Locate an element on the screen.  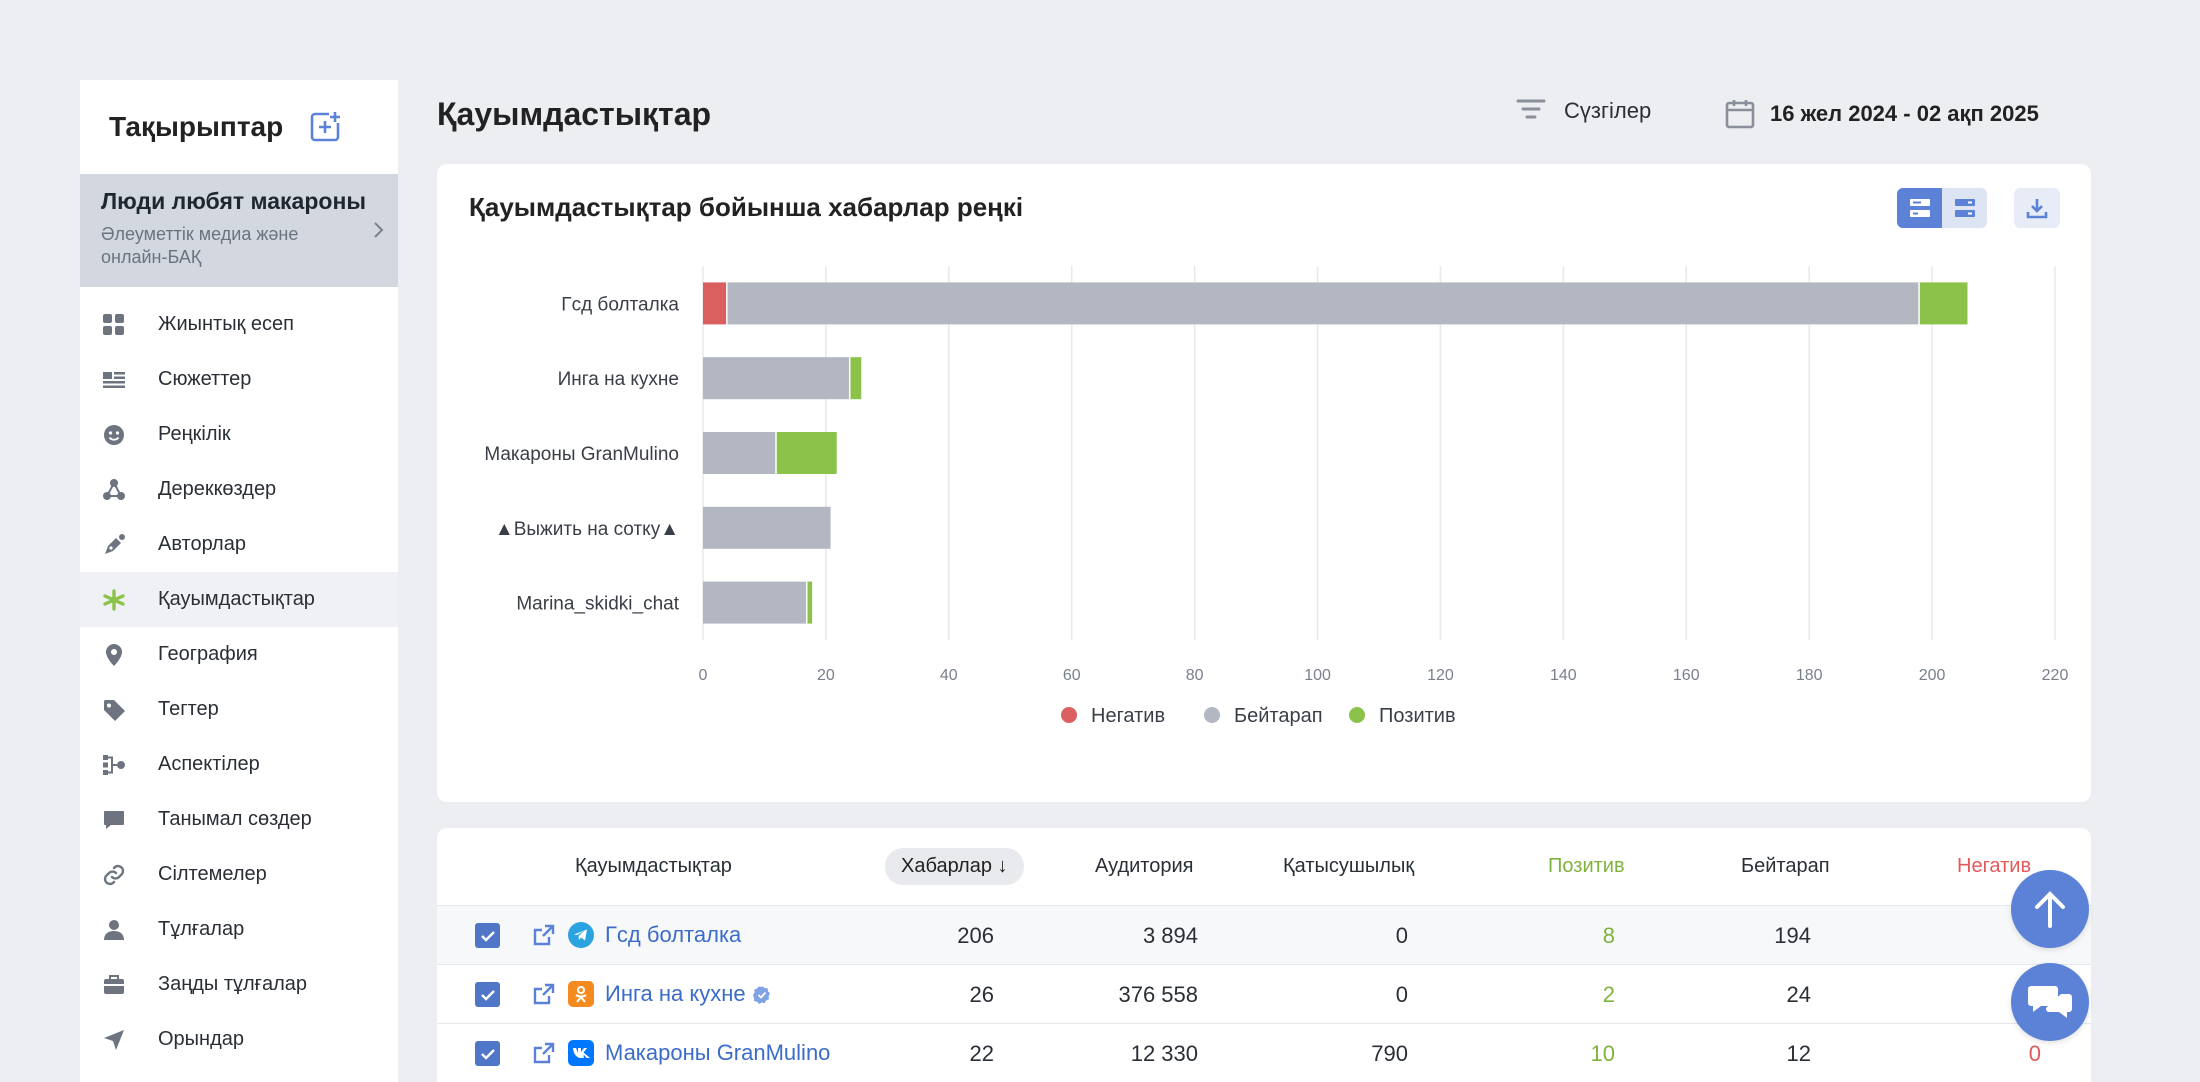
column-header-positive: Позитив is located at coordinates (1586, 866).